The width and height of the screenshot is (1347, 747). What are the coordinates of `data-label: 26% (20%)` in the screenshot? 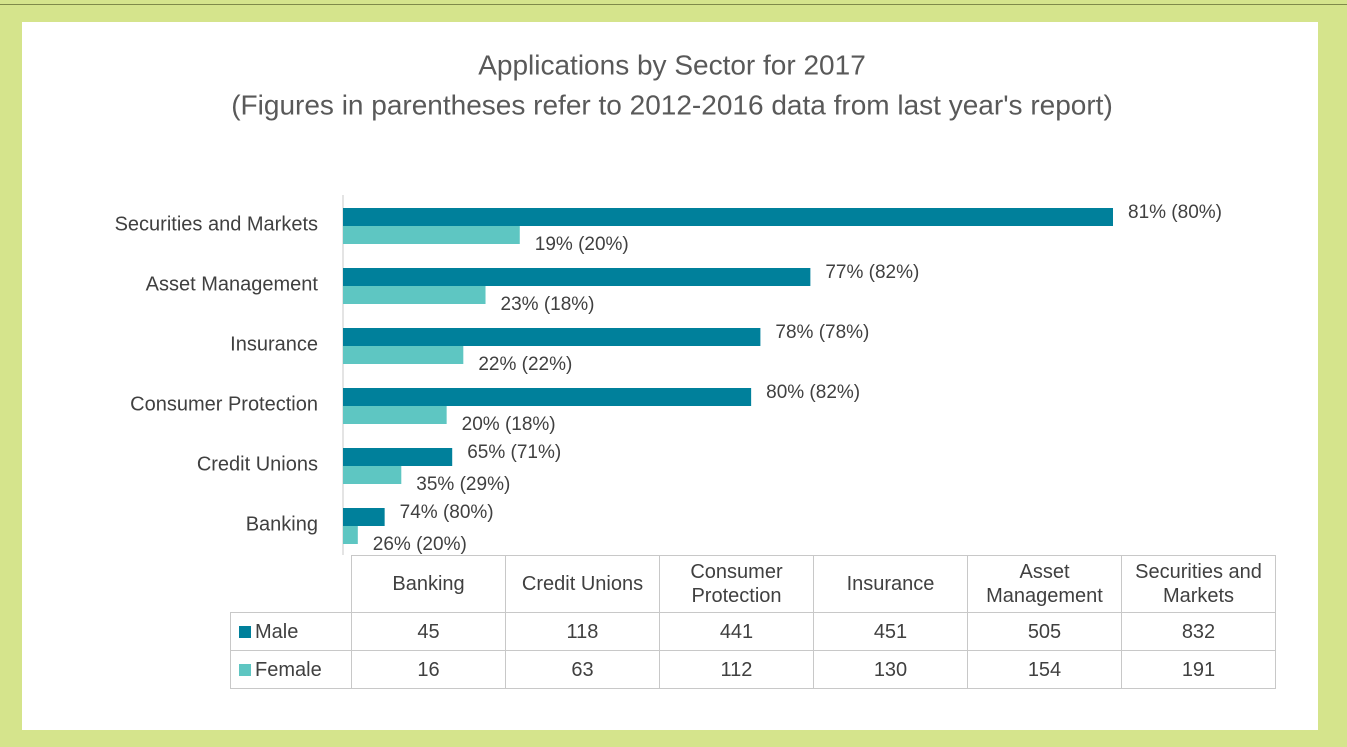 It's located at (420, 544).